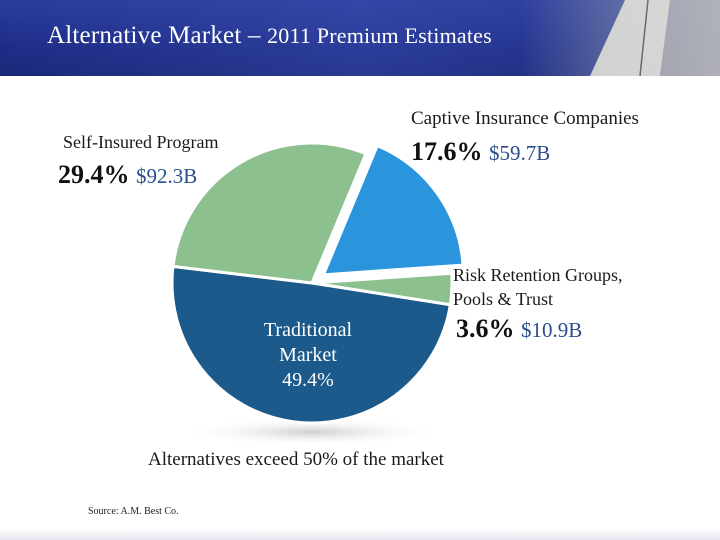 This screenshot has height=540, width=720. Describe the element at coordinates (296, 459) in the screenshot. I see `chart-caption: Alternatives exceed 50% of the market` at that location.